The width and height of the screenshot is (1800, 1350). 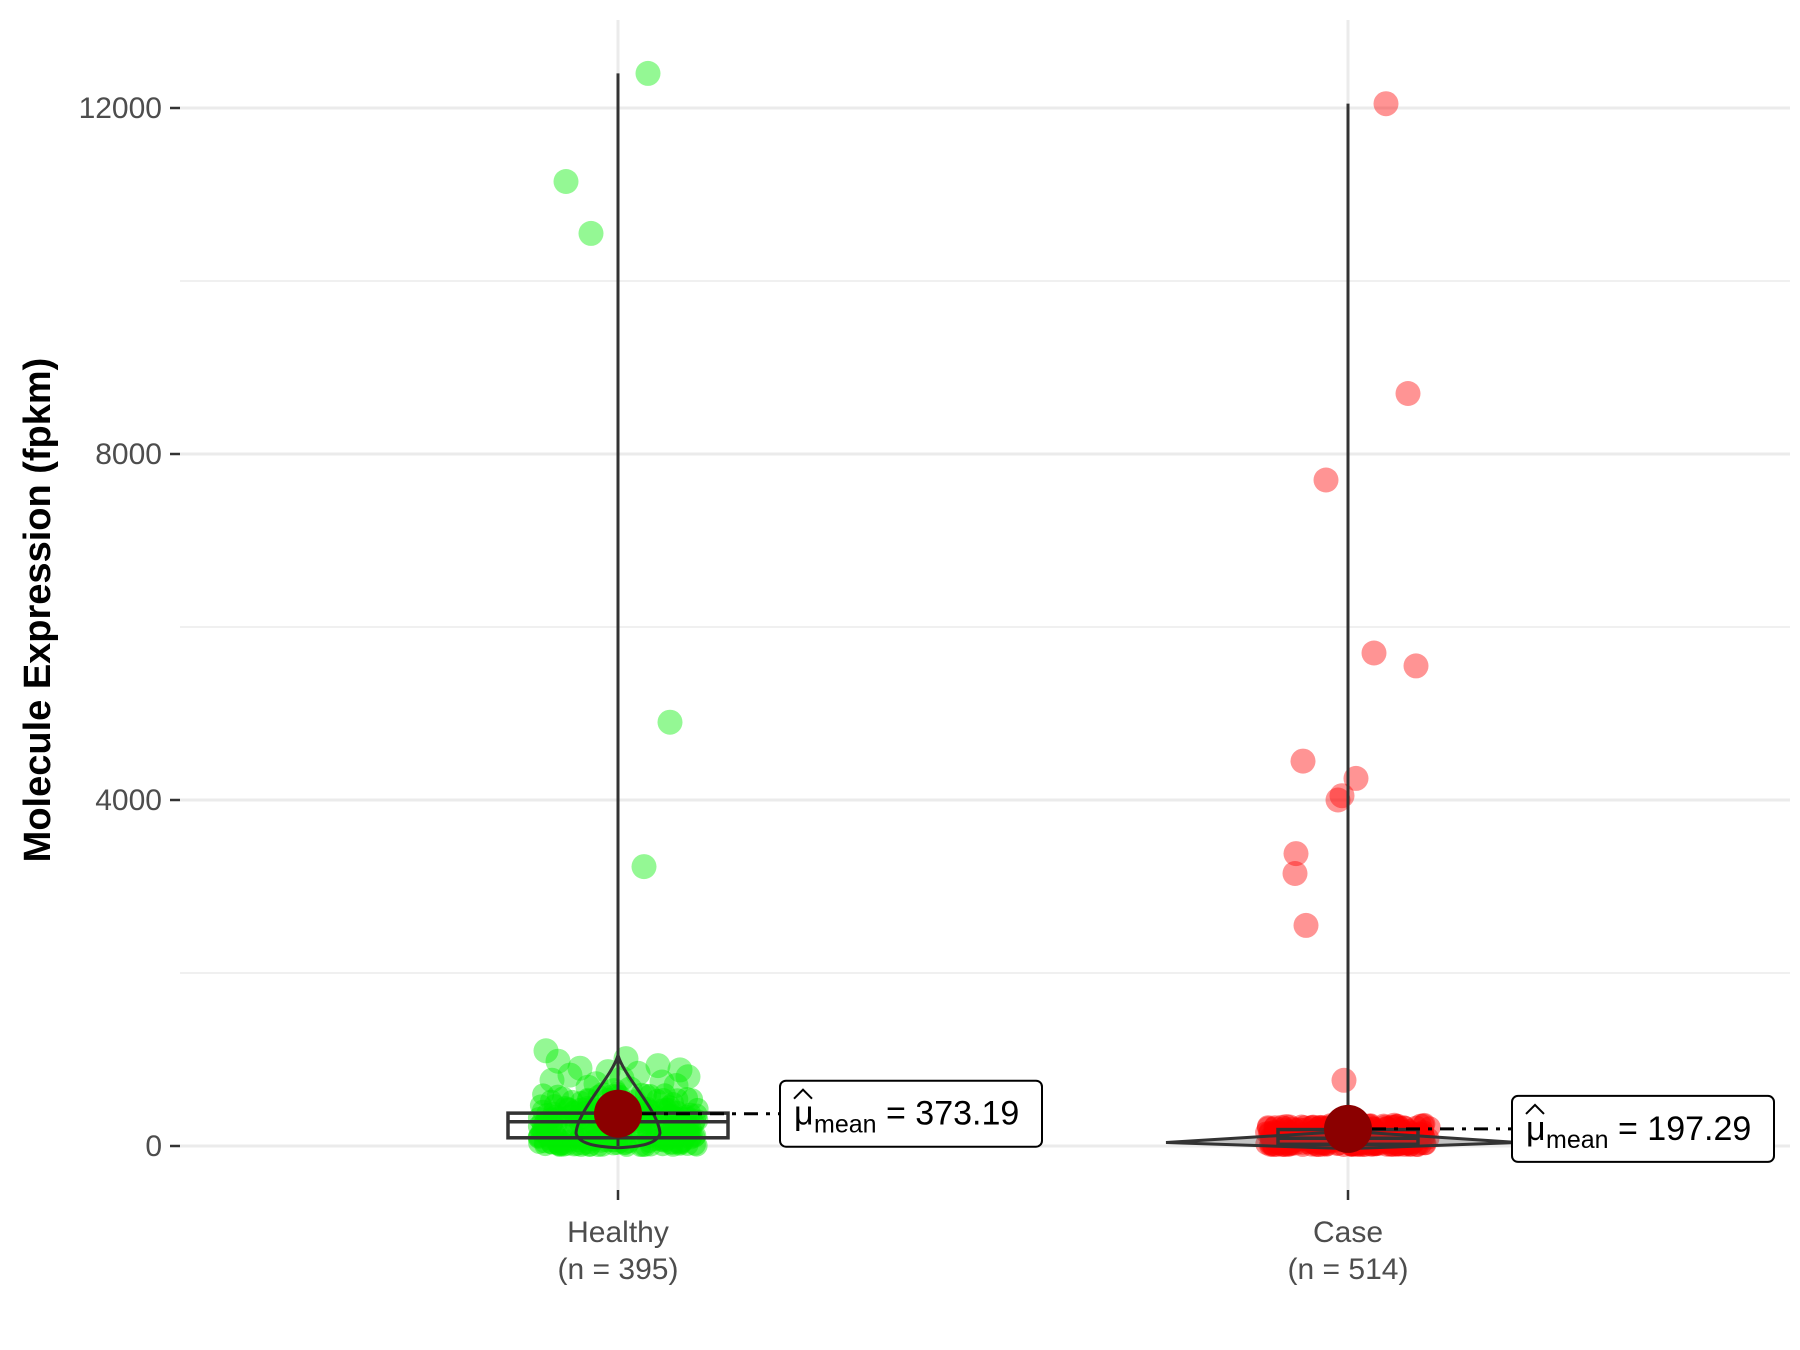 I want to click on category-label: Case, so click(x=1348, y=1232).